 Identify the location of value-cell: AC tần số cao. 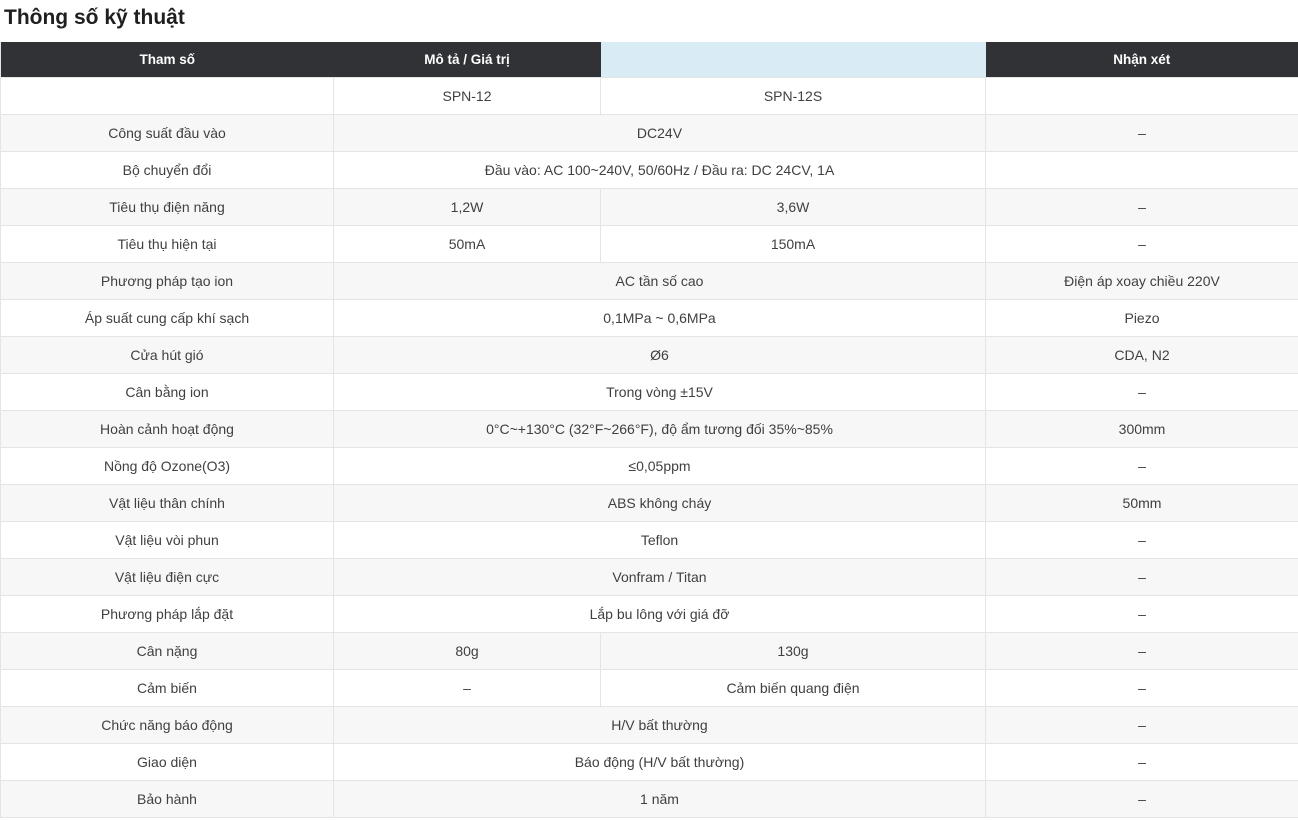
(659, 281).